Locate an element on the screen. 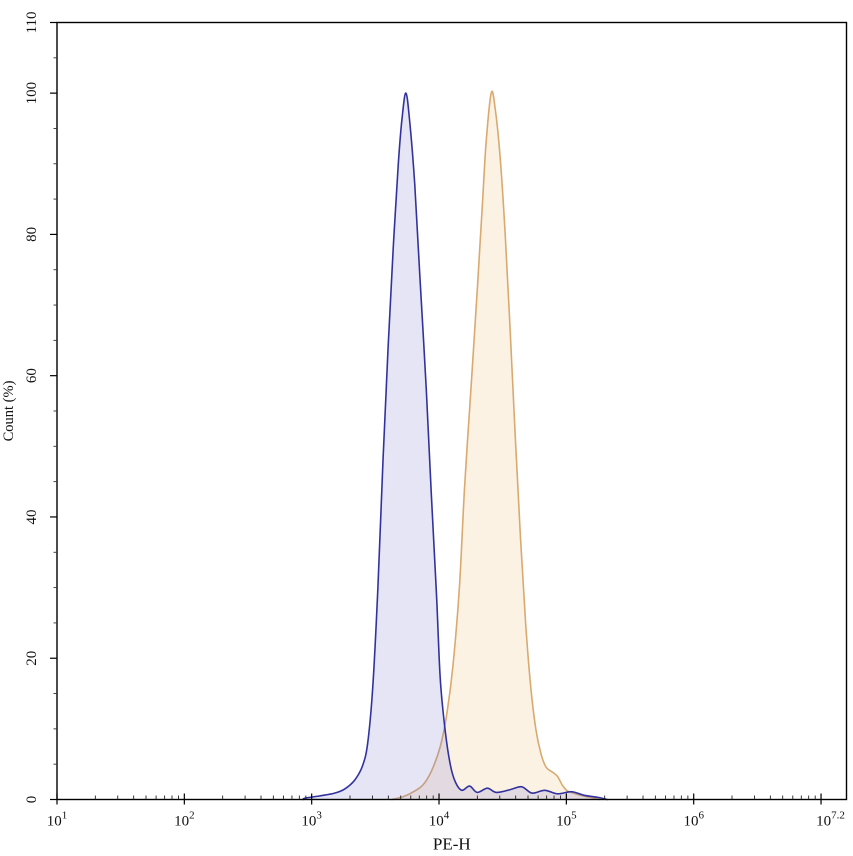  y-tick-label: 100 is located at coordinates (32, 93).